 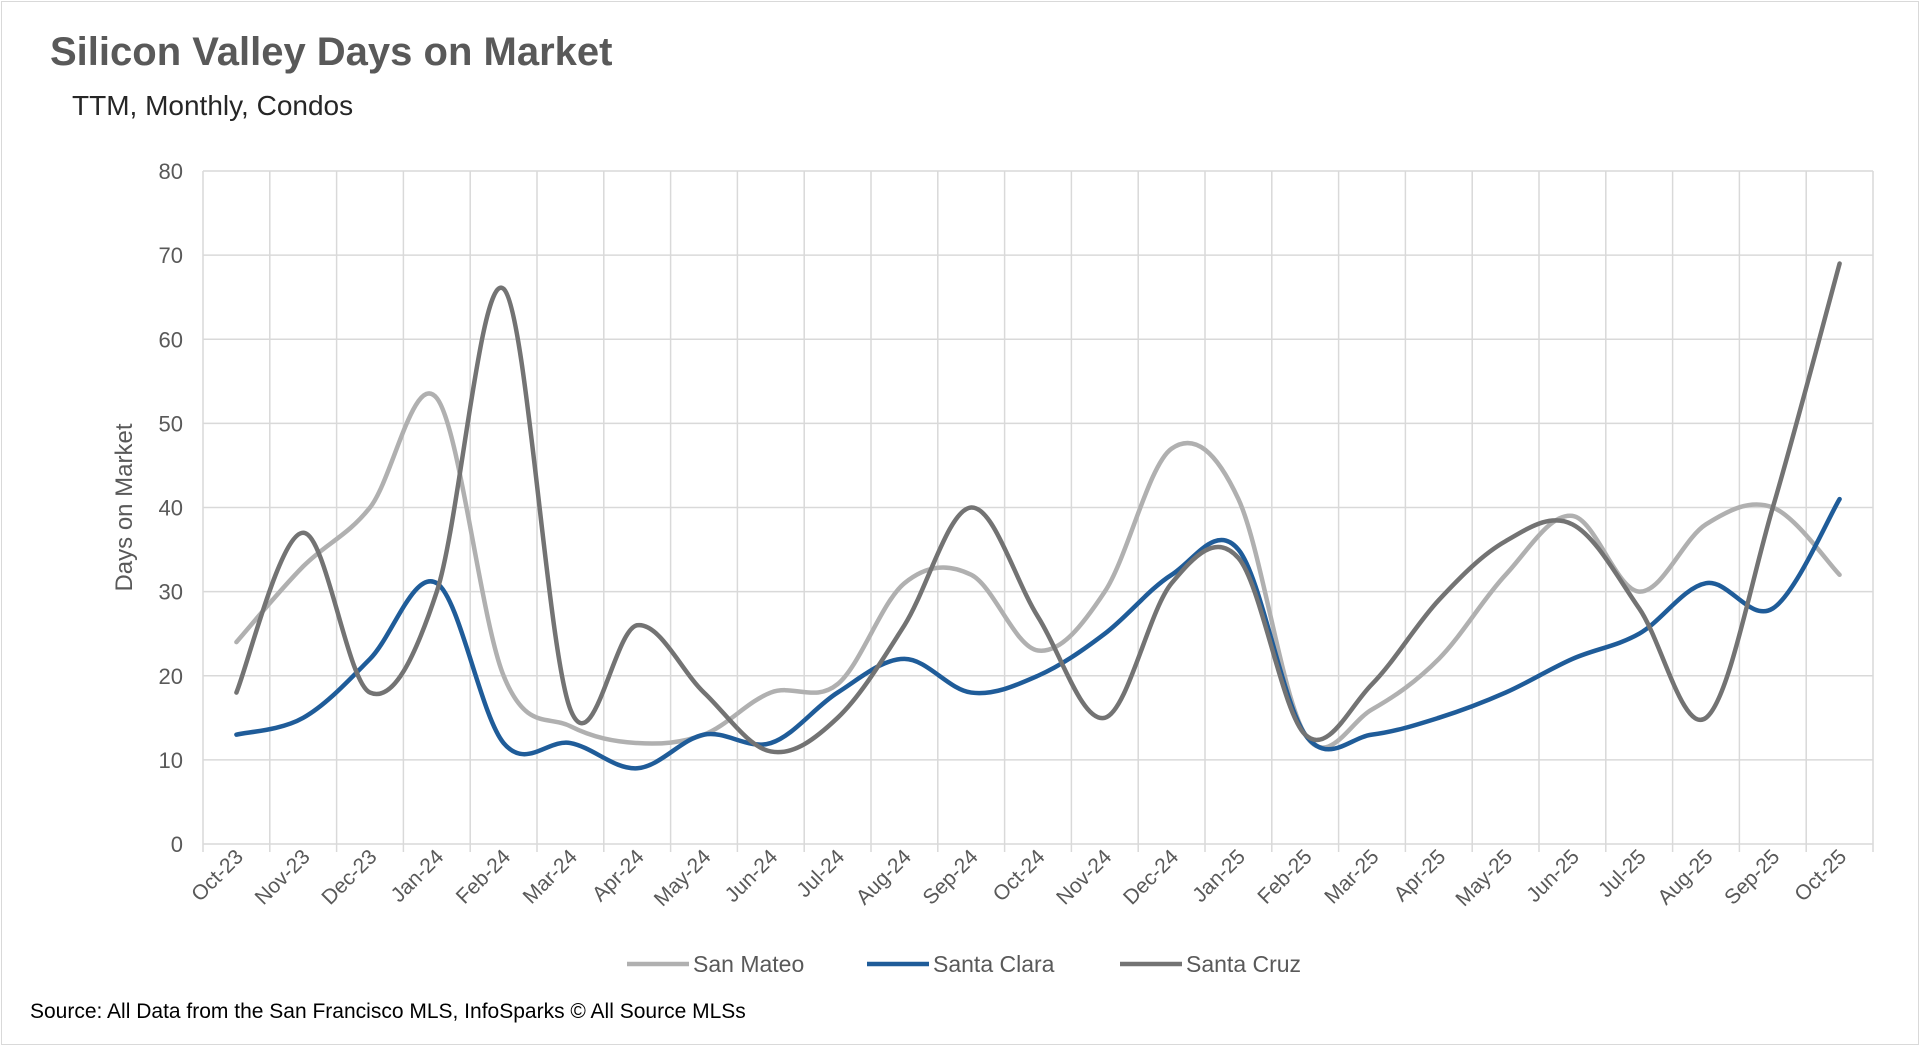 I want to click on x-tick-label: Aug-24, so click(x=884, y=877).